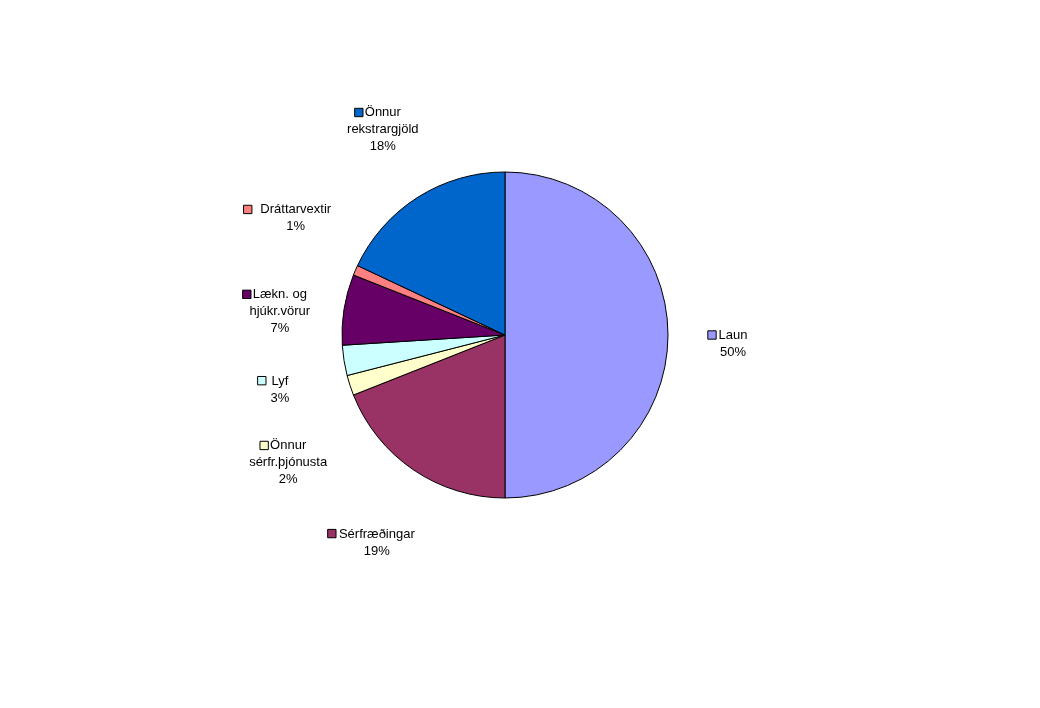 The image size is (1040, 708). I want to click on data-label: 18%, so click(383, 146).